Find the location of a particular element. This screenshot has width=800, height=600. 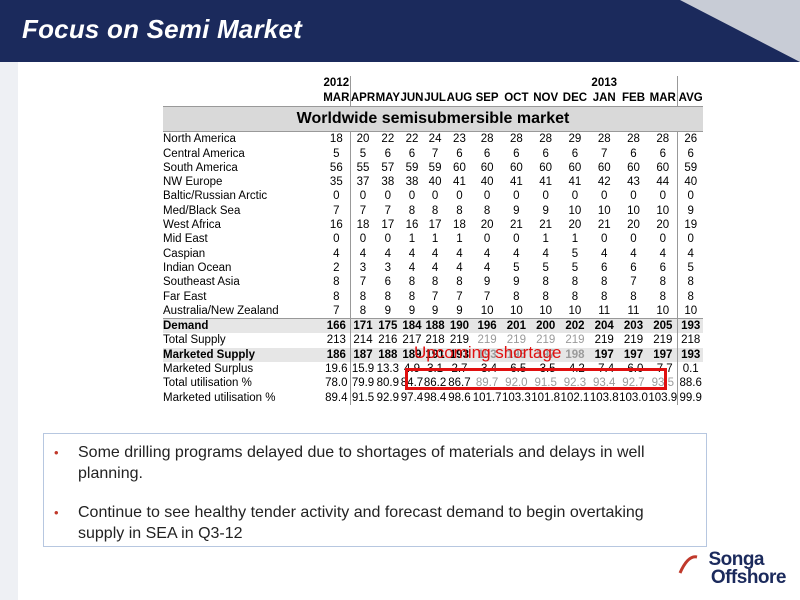

row-value: 171 is located at coordinates (362, 326).